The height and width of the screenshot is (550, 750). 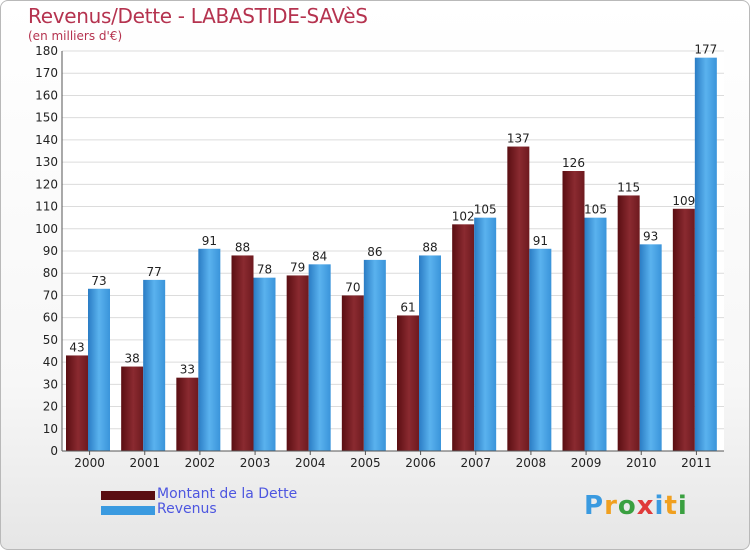 What do you see at coordinates (611, 506) in the screenshot?
I see `logo-letter: r` at bounding box center [611, 506].